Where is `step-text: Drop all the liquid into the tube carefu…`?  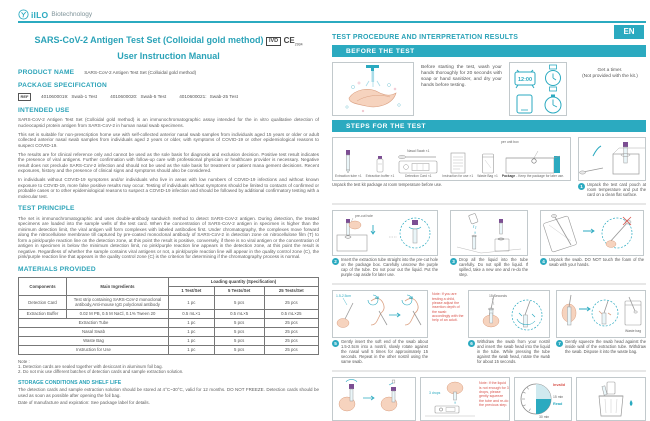
step-text: Drop all the liquid into the tube carefu… is located at coordinates (493, 267).